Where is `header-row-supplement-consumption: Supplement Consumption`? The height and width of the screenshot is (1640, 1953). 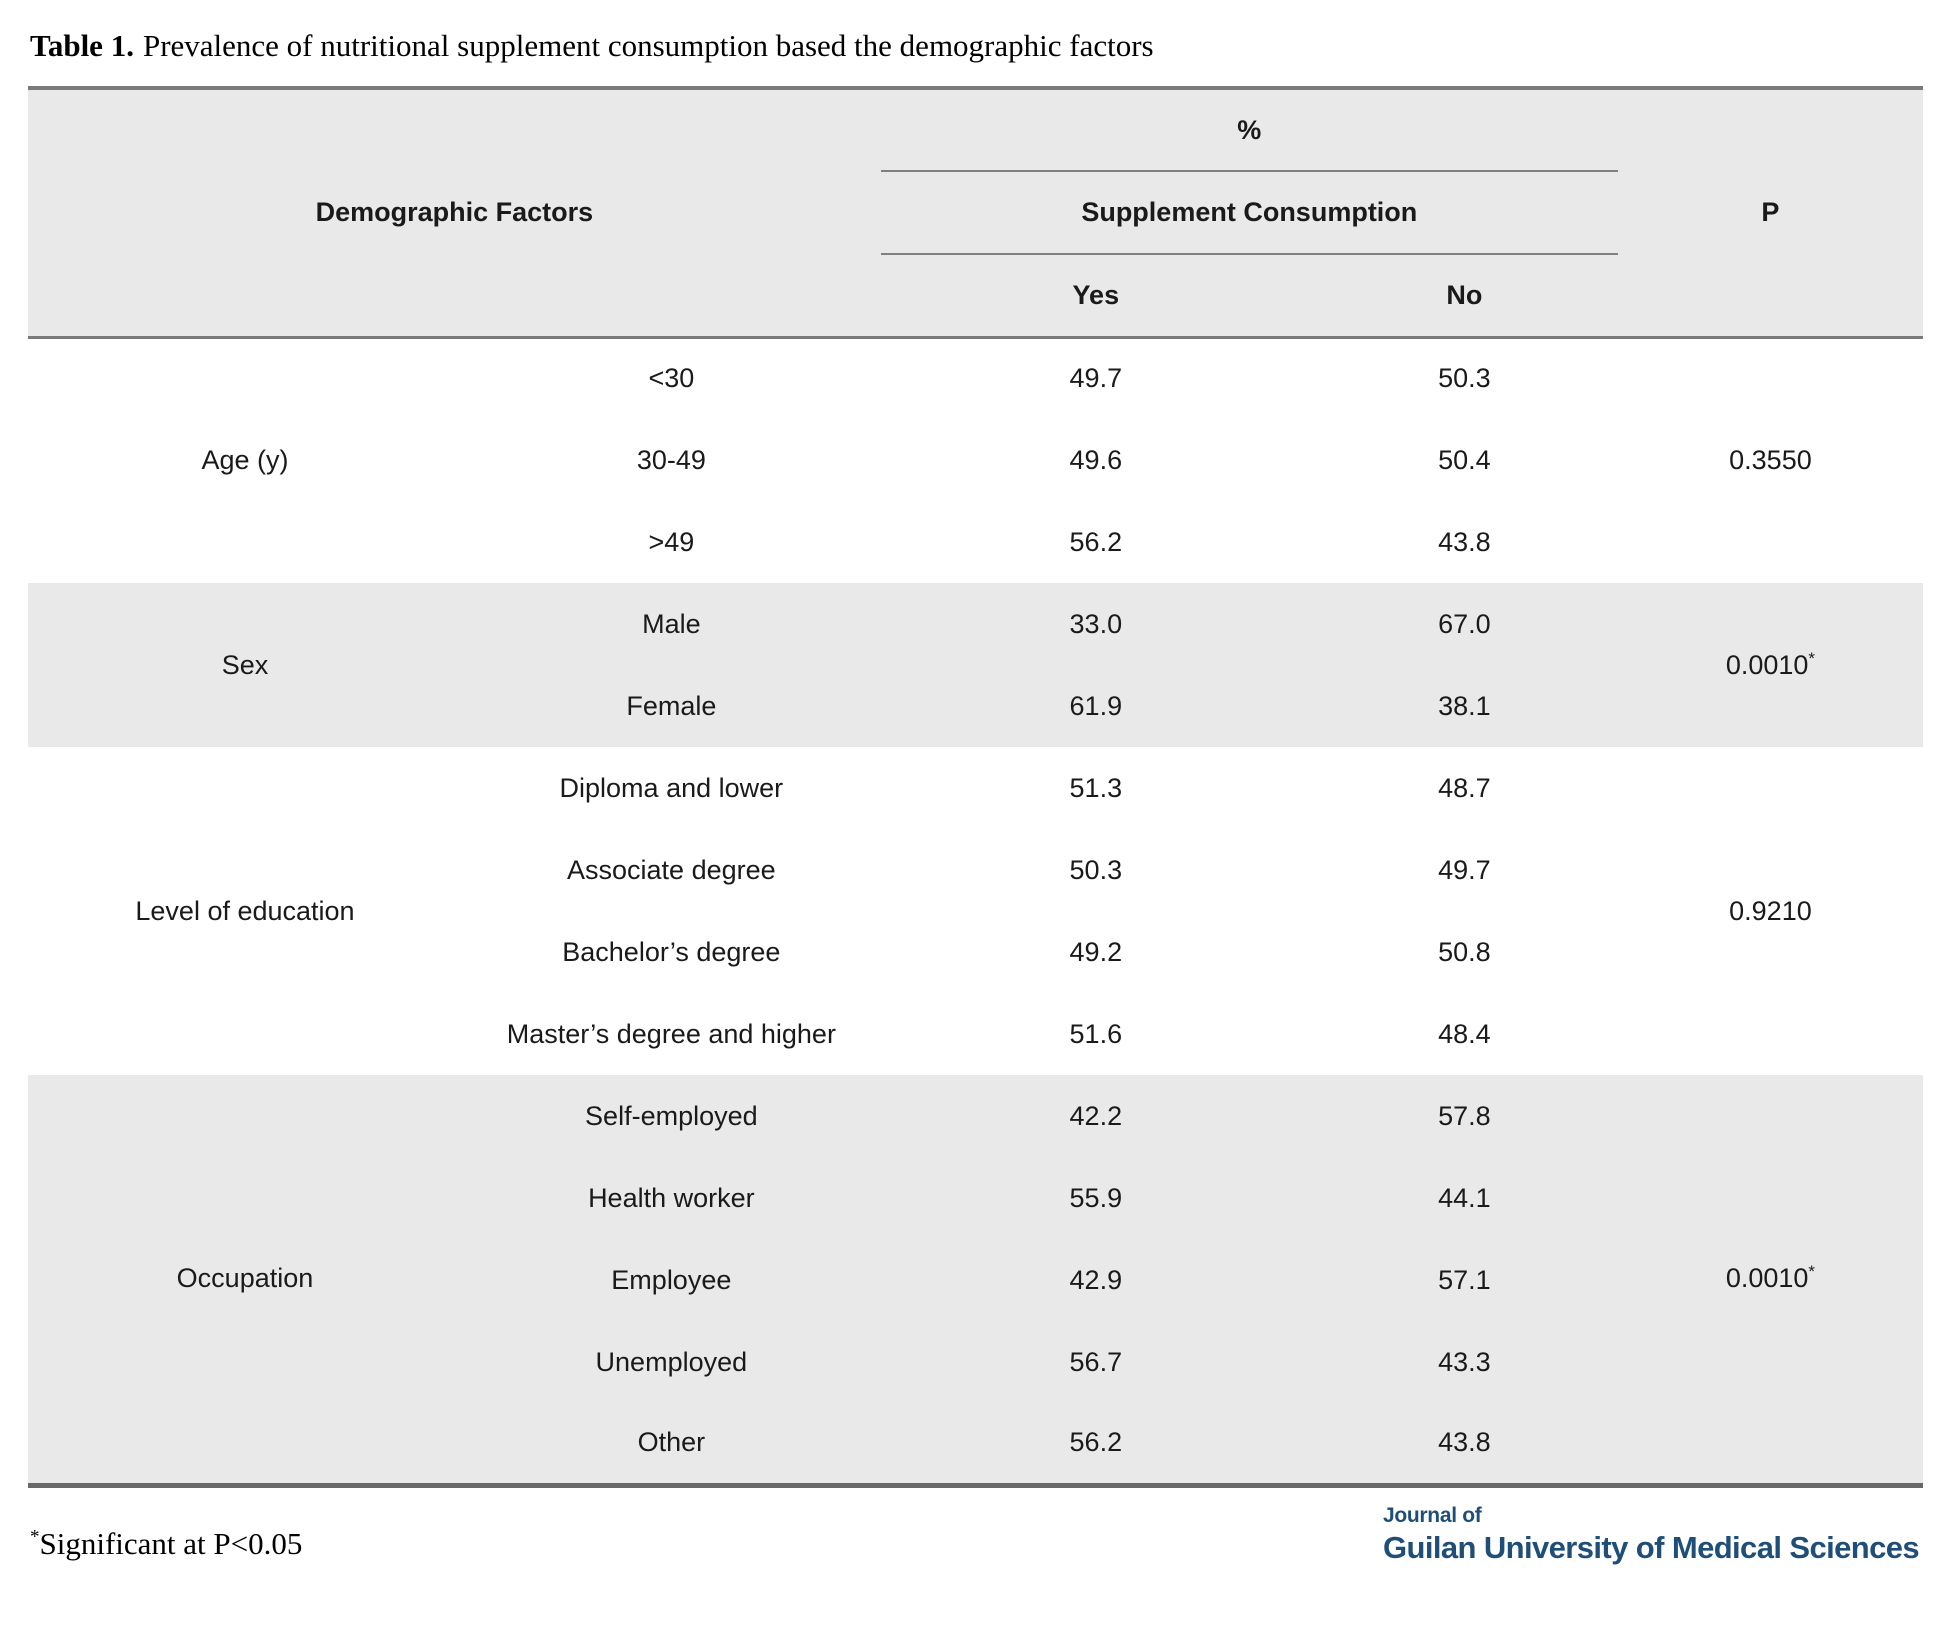
header-row-supplement-consumption: Supplement Consumption is located at coordinates (975, 212).